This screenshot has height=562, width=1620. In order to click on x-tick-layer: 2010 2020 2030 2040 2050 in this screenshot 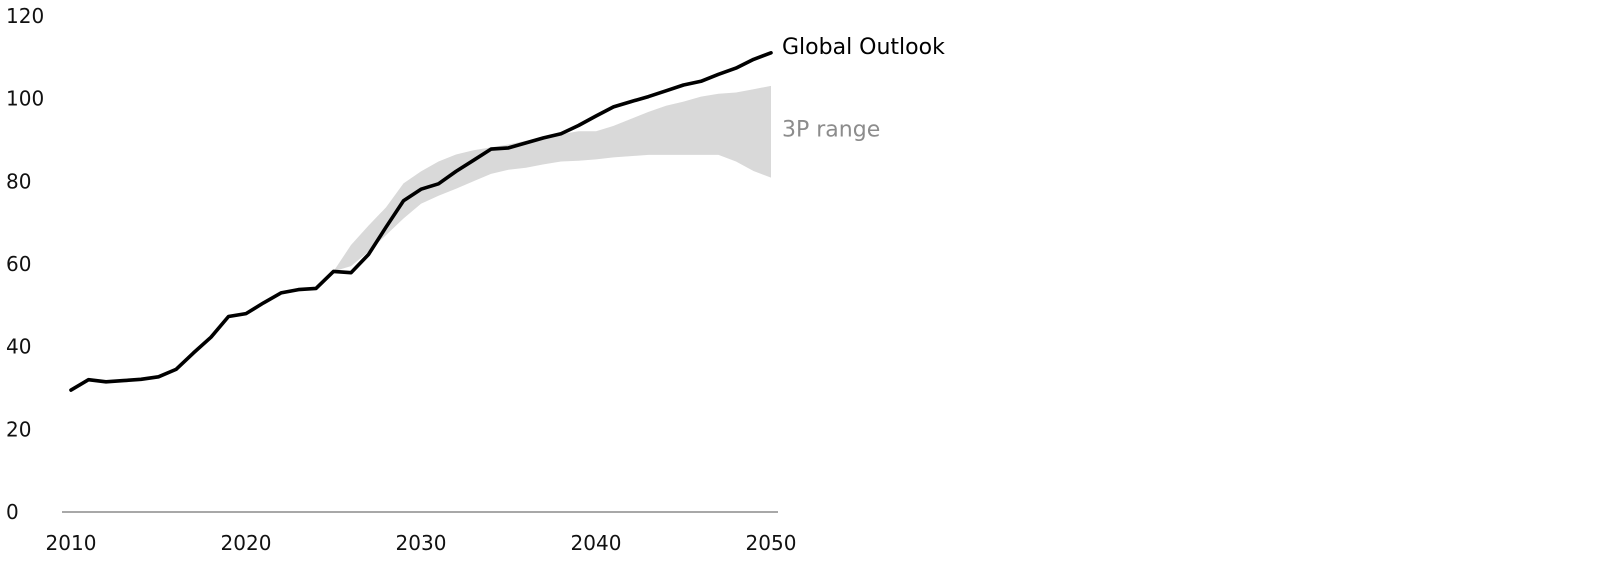, I will do `click(421, 543)`.